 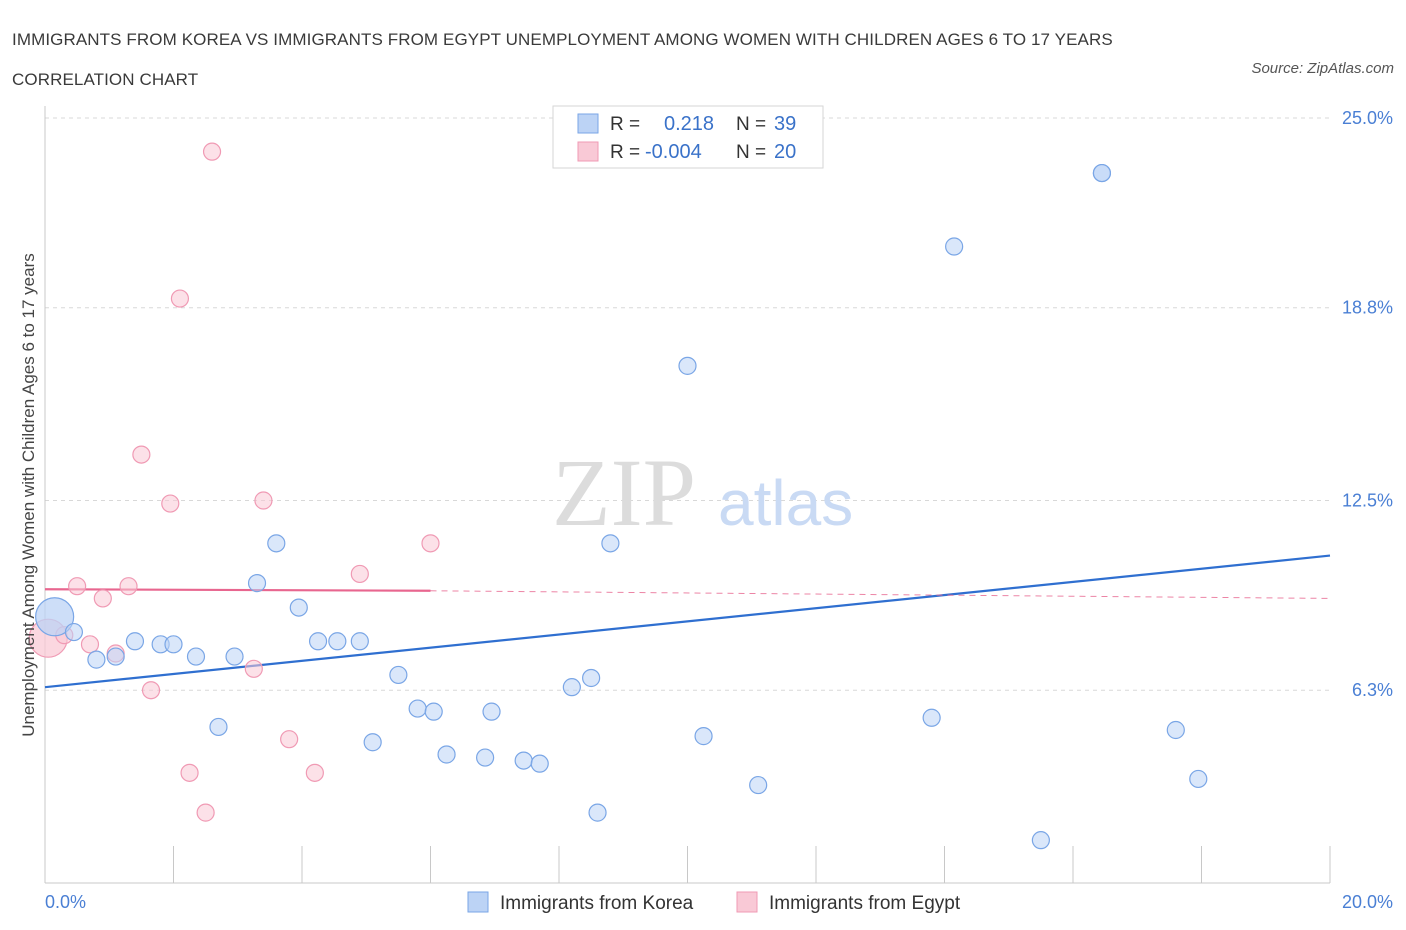 What do you see at coordinates (588, 123) in the screenshot?
I see `korea-swatch` at bounding box center [588, 123].